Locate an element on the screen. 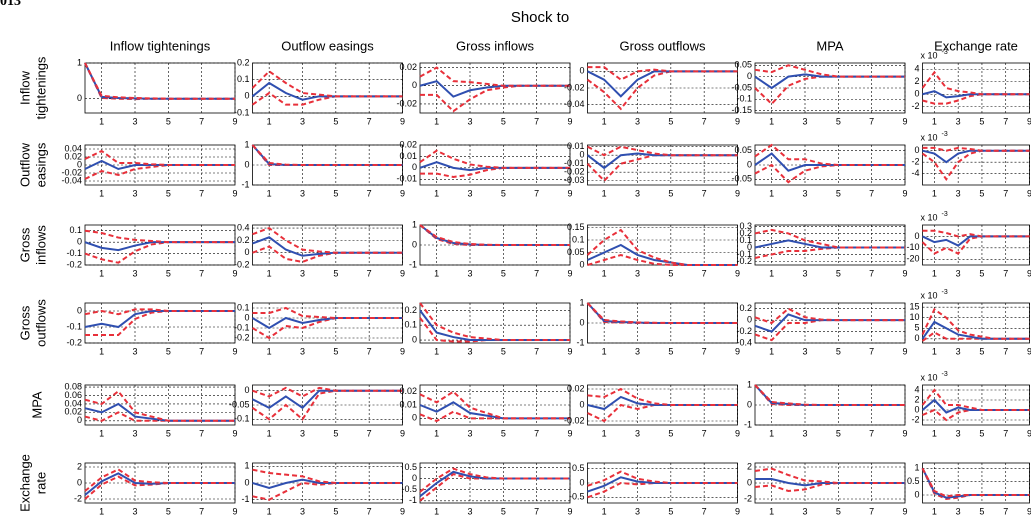 This screenshot has height=524, width=1031. row-label: inflows is located at coordinates (40, 245).